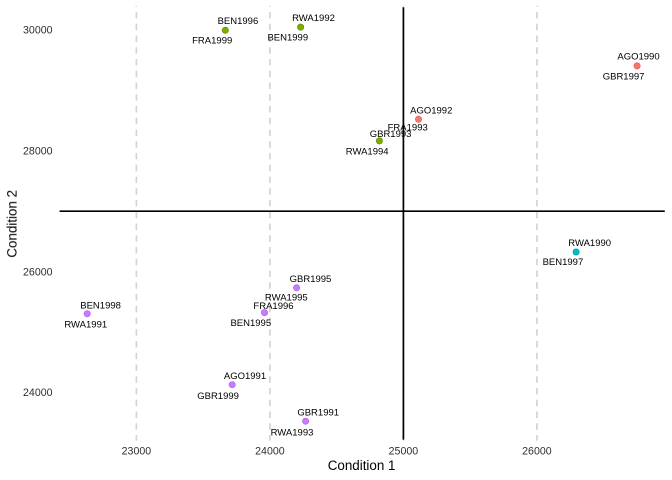 This screenshot has height=480, width=672. I want to click on svg-text: RWA1991, so click(85, 325).